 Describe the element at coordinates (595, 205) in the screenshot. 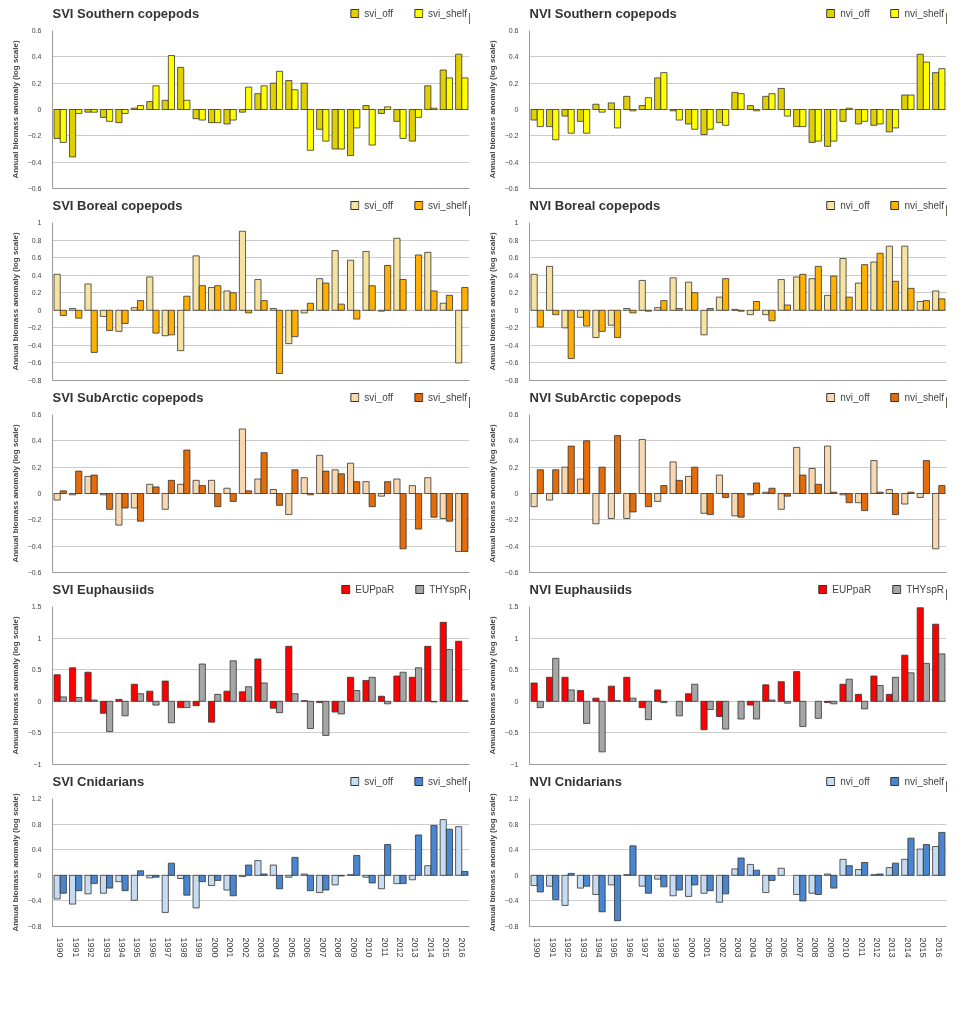

I see `chart-title: NVI Boreal copepods` at that location.